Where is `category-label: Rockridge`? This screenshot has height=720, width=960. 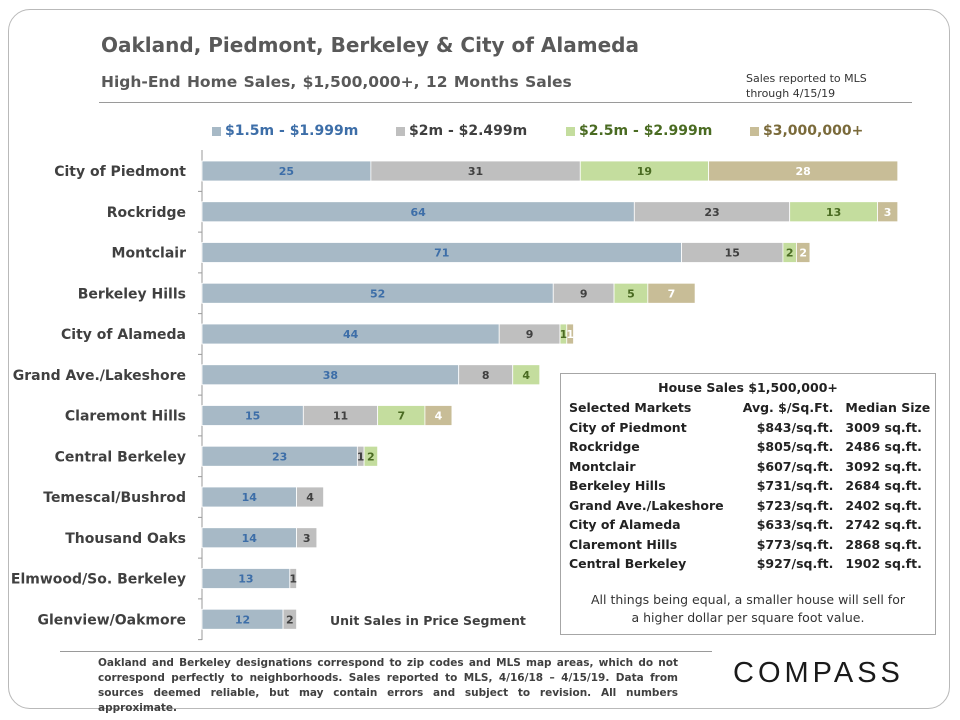
category-label: Rockridge is located at coordinates (146, 213).